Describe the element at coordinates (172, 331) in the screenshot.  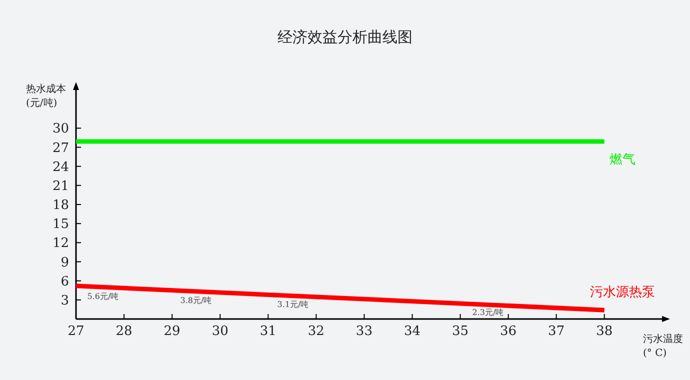
I see `x-tick-label: 29` at that location.